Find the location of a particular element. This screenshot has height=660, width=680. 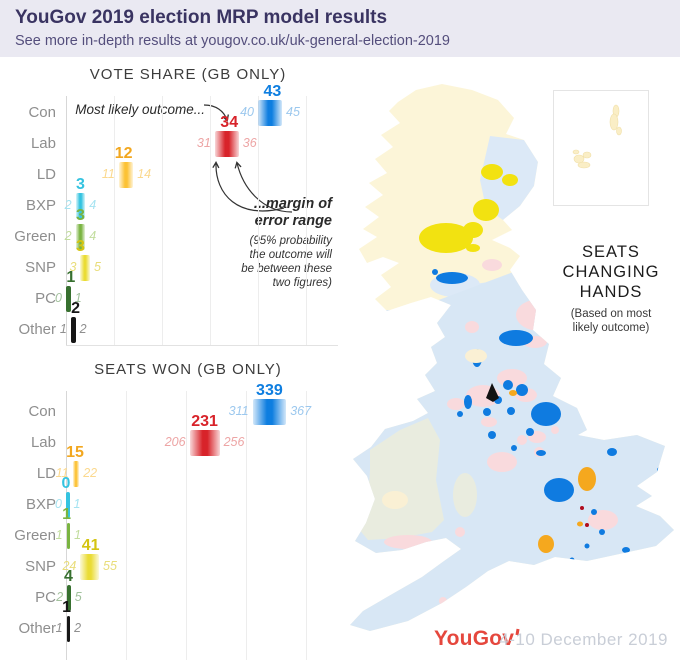

low-label: 311 is located at coordinates (238, 411).